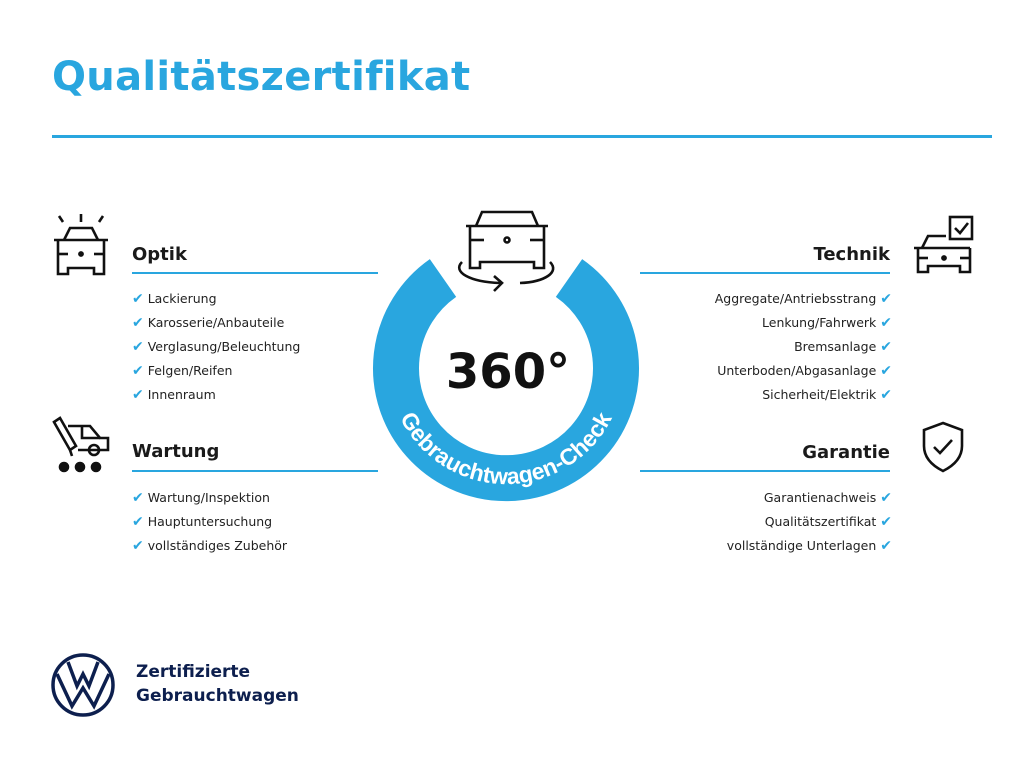  What do you see at coordinates (81, 444) in the screenshot?
I see `service-van-icon` at bounding box center [81, 444].